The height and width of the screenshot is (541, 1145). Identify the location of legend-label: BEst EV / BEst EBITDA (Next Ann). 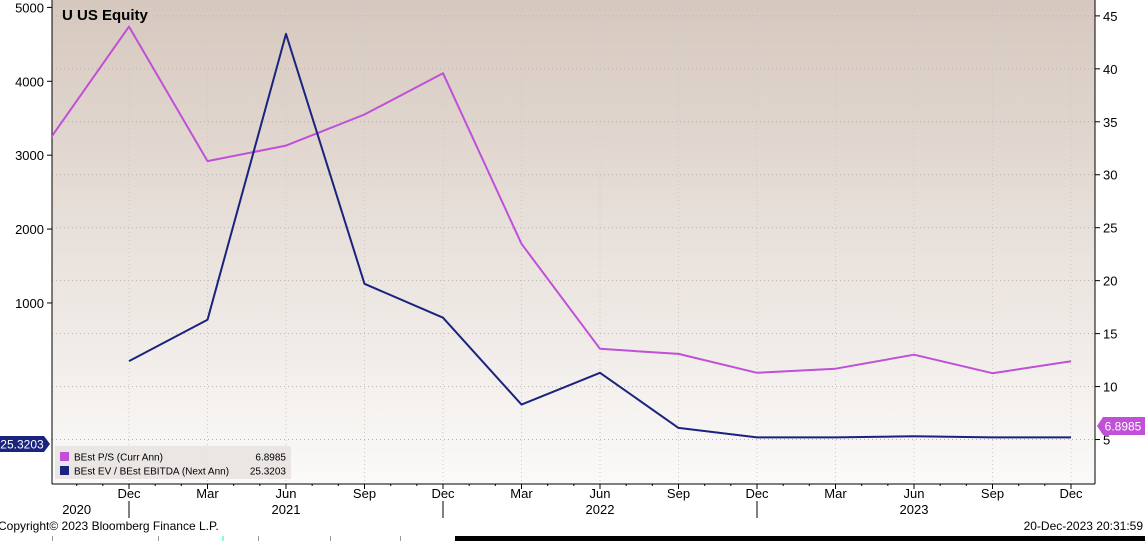
(151, 472).